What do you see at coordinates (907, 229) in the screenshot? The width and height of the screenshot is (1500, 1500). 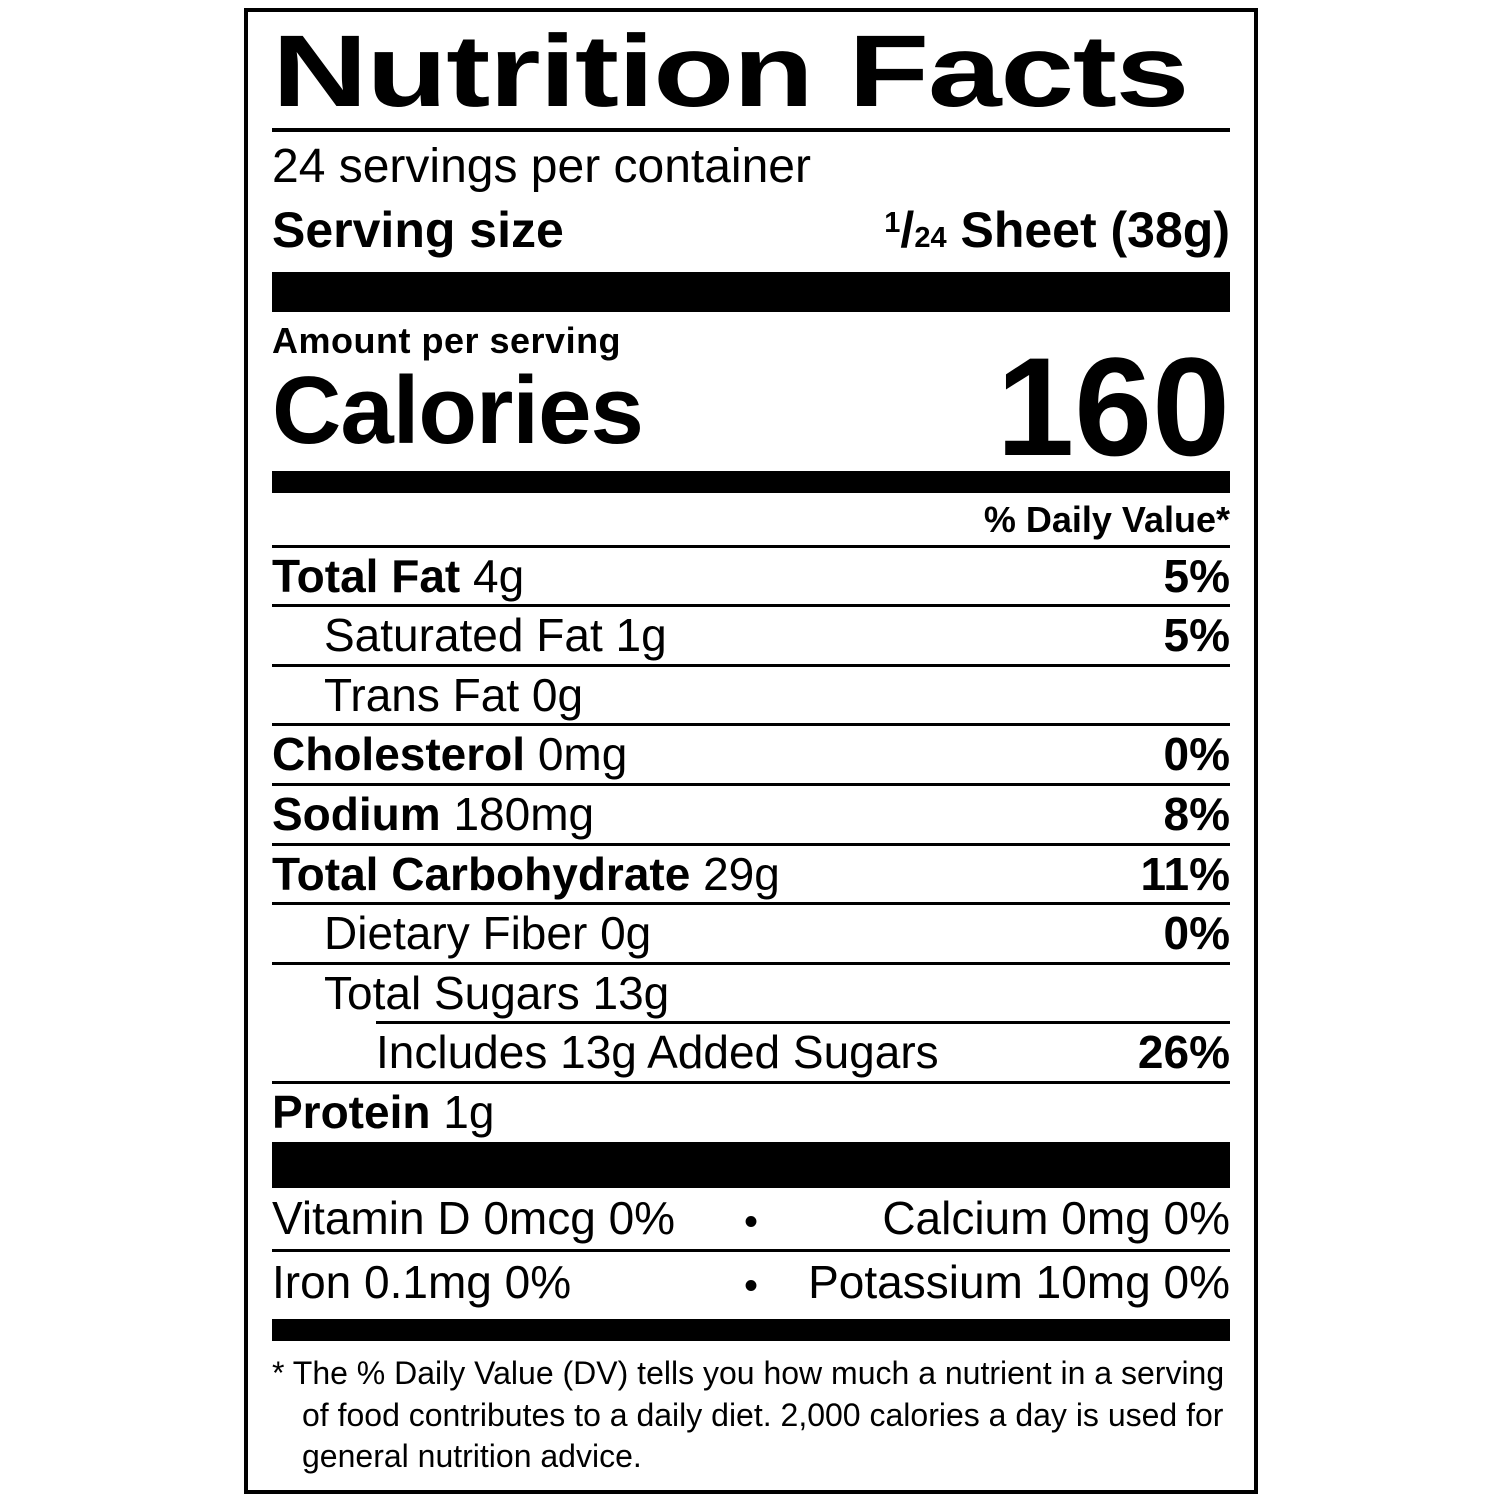 I see `fraction-slash: /` at bounding box center [907, 229].